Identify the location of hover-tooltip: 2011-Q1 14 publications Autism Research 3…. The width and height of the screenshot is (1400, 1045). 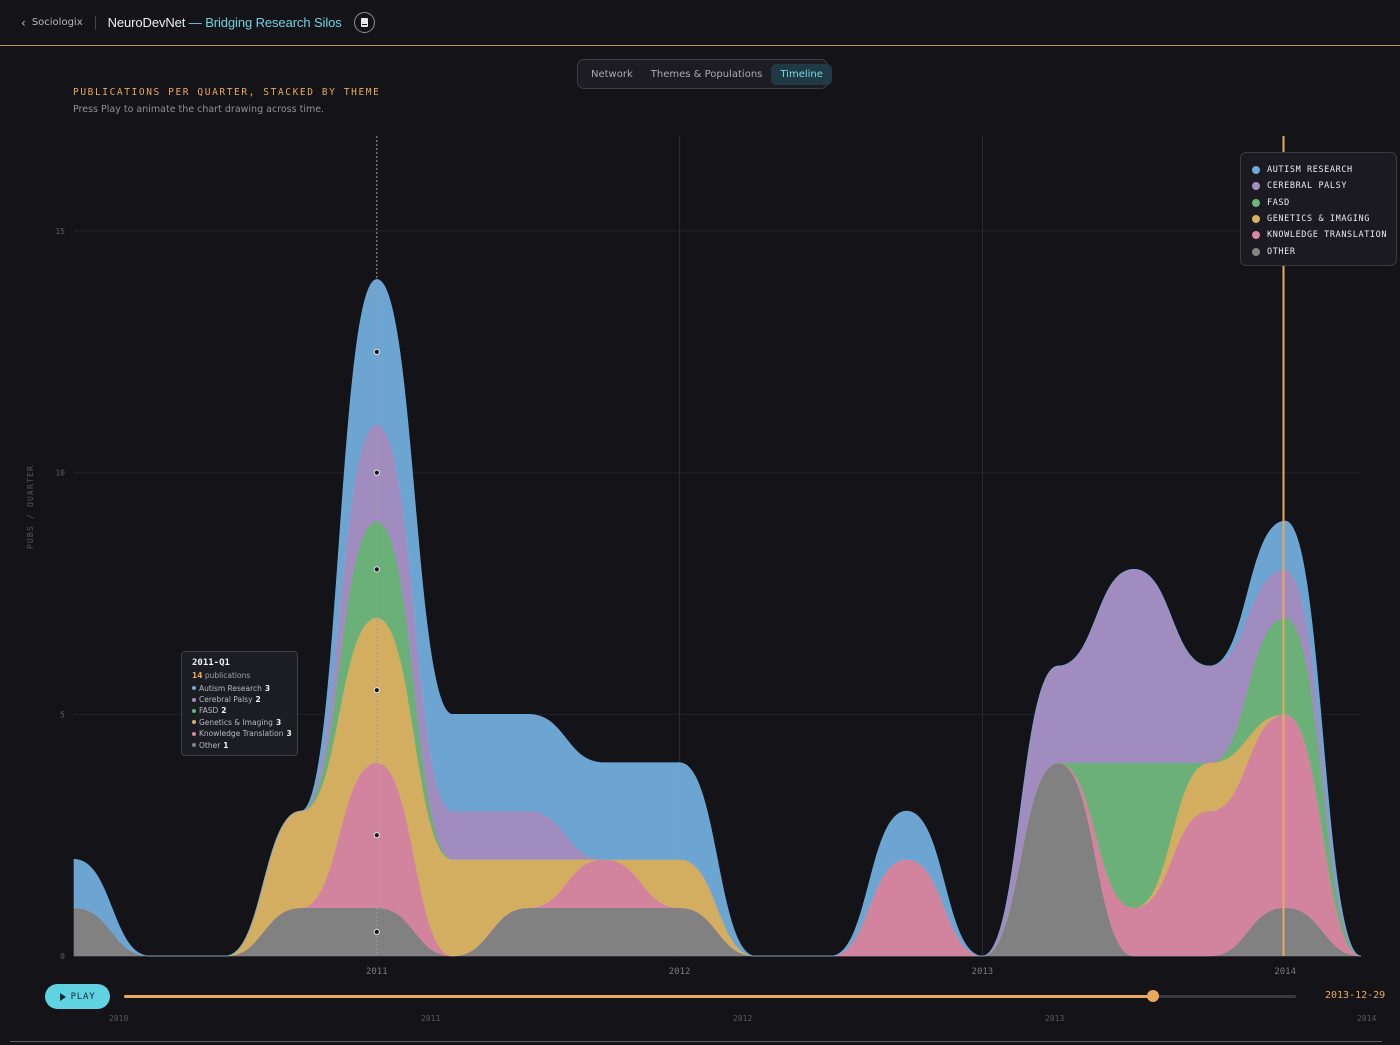
(239, 703).